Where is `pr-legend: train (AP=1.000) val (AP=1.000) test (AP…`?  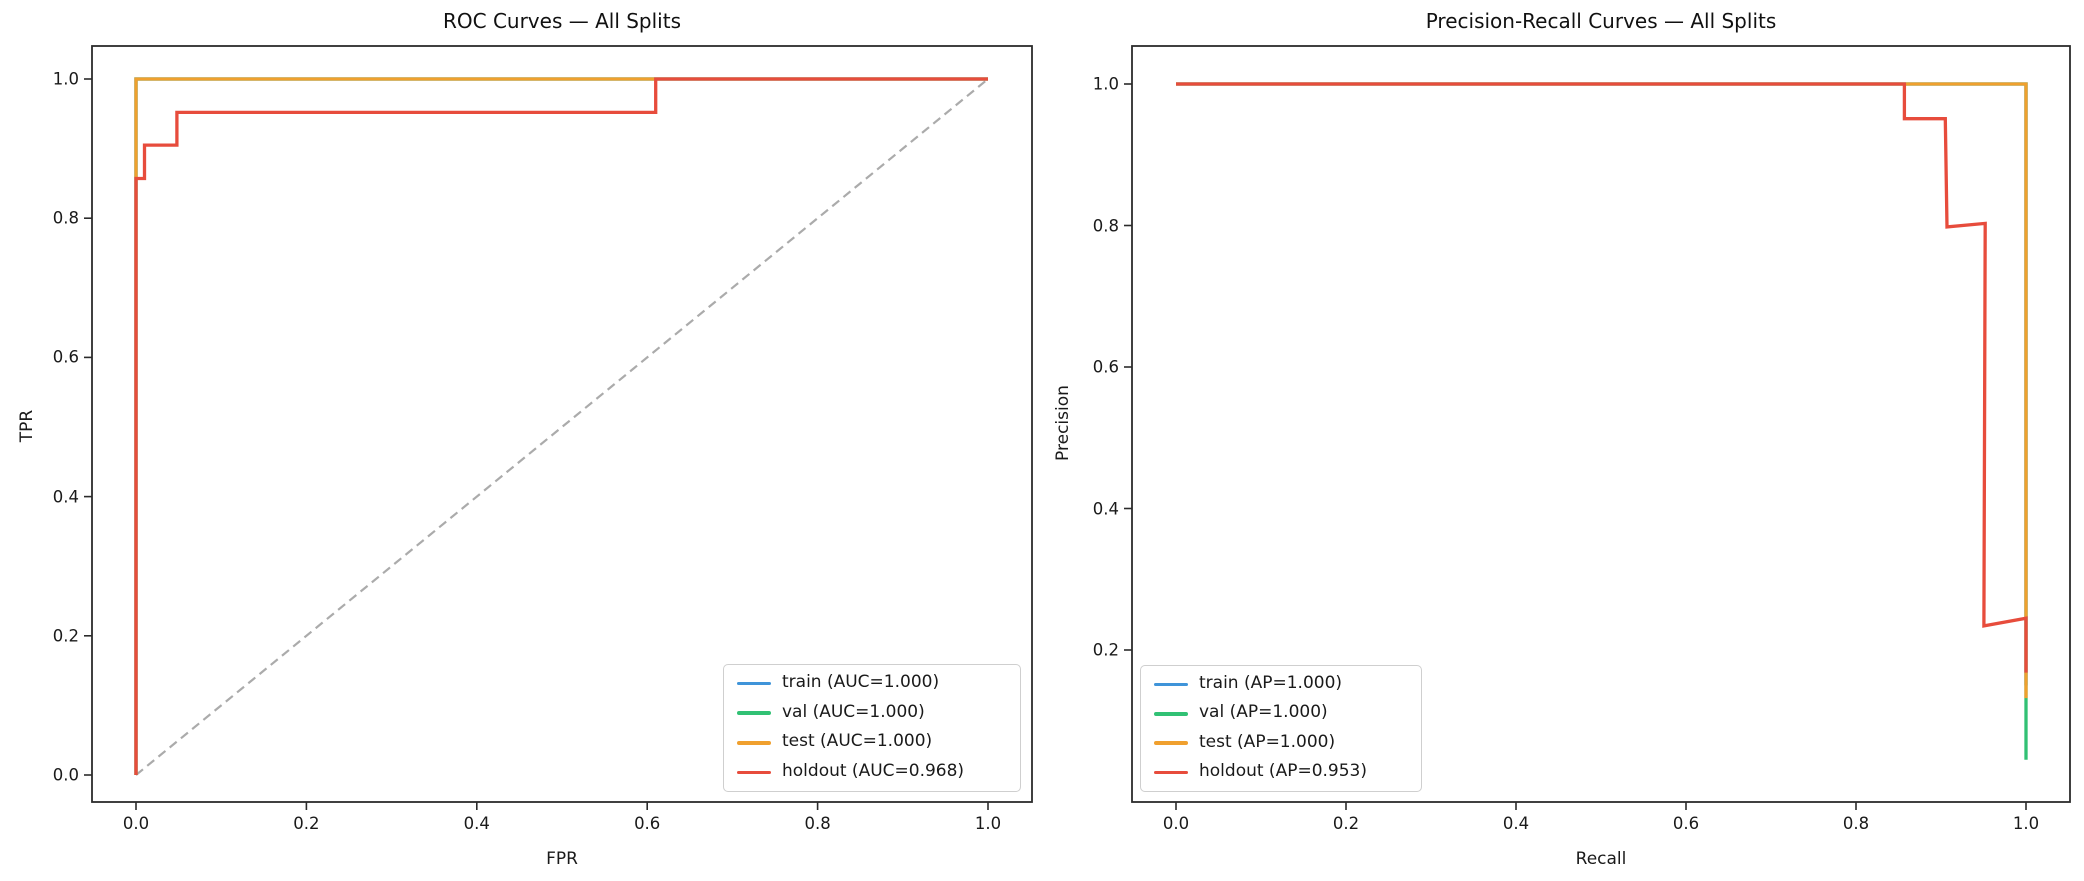 pr-legend: train (AP=1.000) val (AP=1.000) test (AP… is located at coordinates (1281, 728).